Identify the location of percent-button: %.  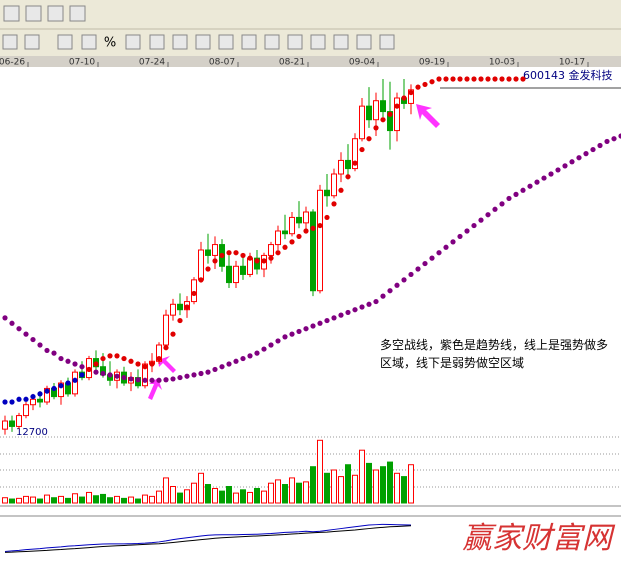
(110, 43).